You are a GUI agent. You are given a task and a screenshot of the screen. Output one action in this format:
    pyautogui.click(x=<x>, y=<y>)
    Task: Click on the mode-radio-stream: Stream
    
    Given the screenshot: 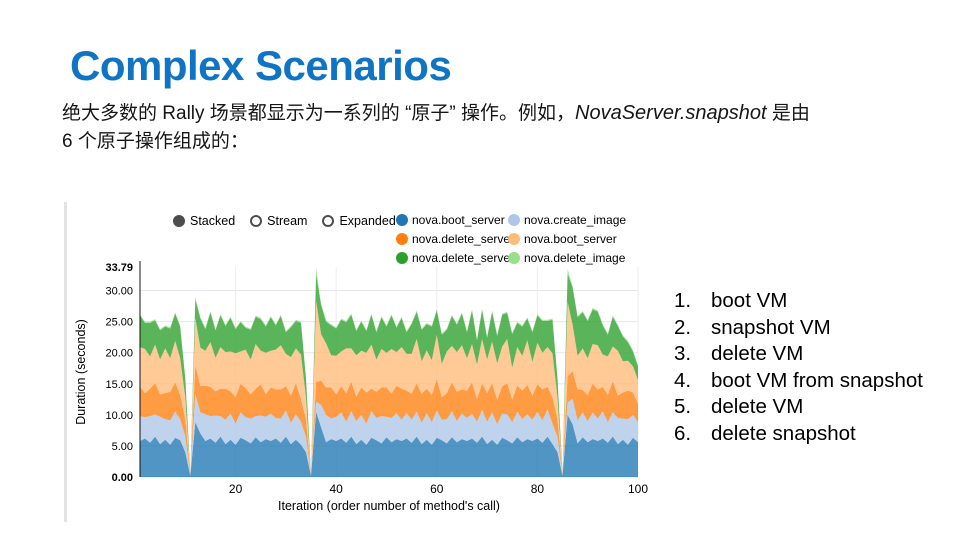 What is the action you would take?
    pyautogui.click(x=278, y=221)
    